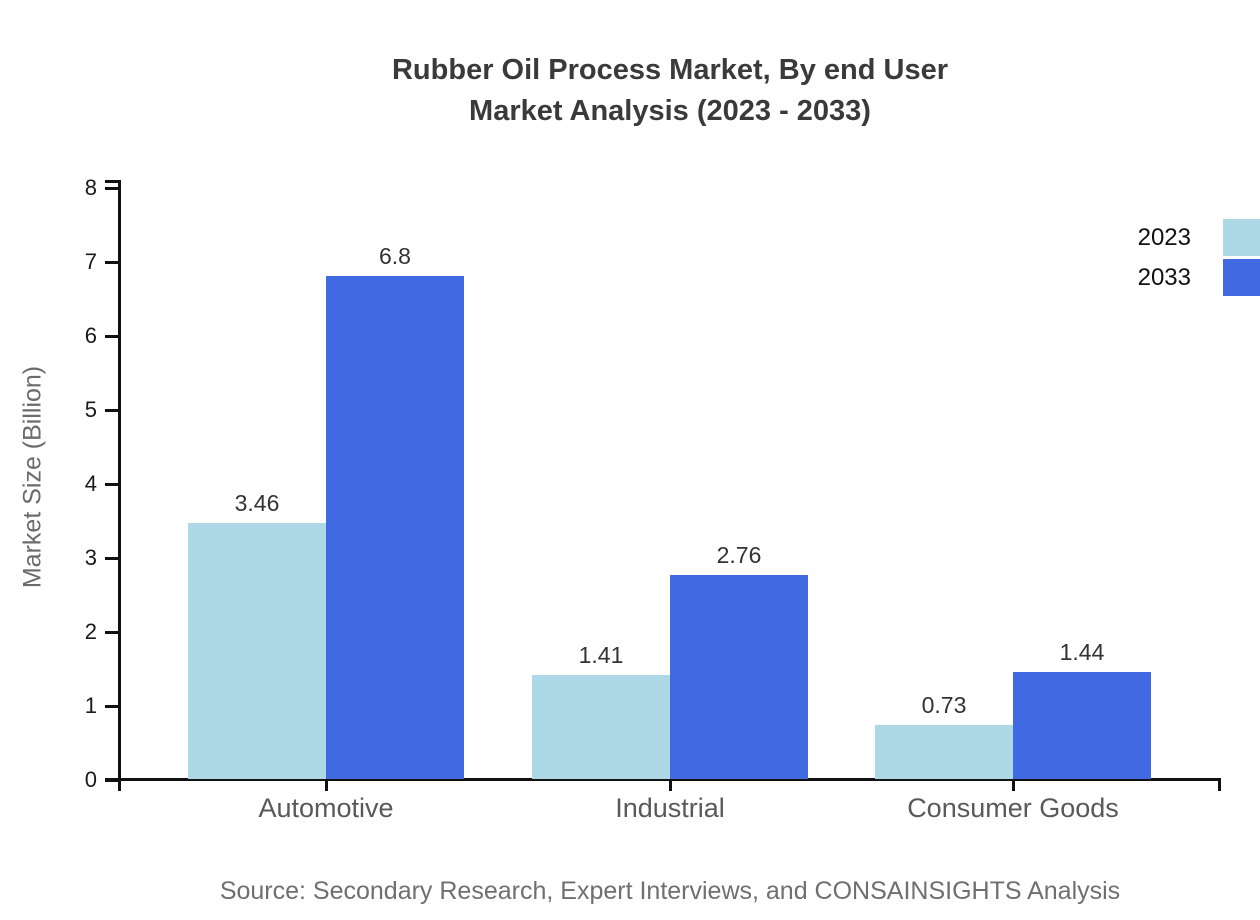 Image resolution: width=1260 pixels, height=920 pixels. Describe the element at coordinates (395, 527) in the screenshot. I see `bar-2033-automotive` at that location.